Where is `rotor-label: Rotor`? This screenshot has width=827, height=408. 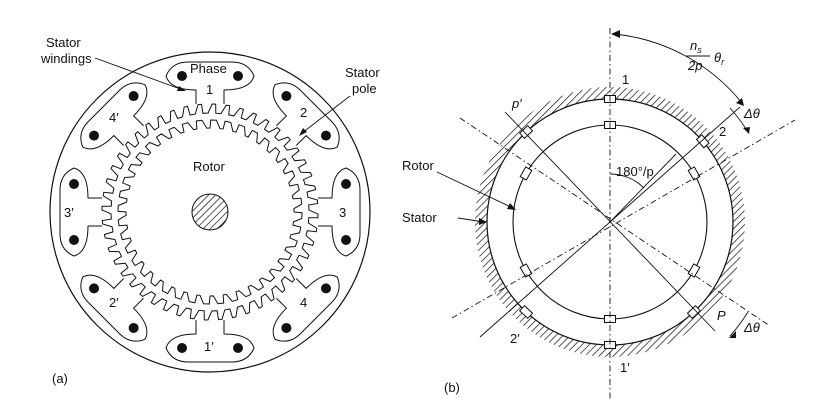 rotor-label: Rotor is located at coordinates (209, 166).